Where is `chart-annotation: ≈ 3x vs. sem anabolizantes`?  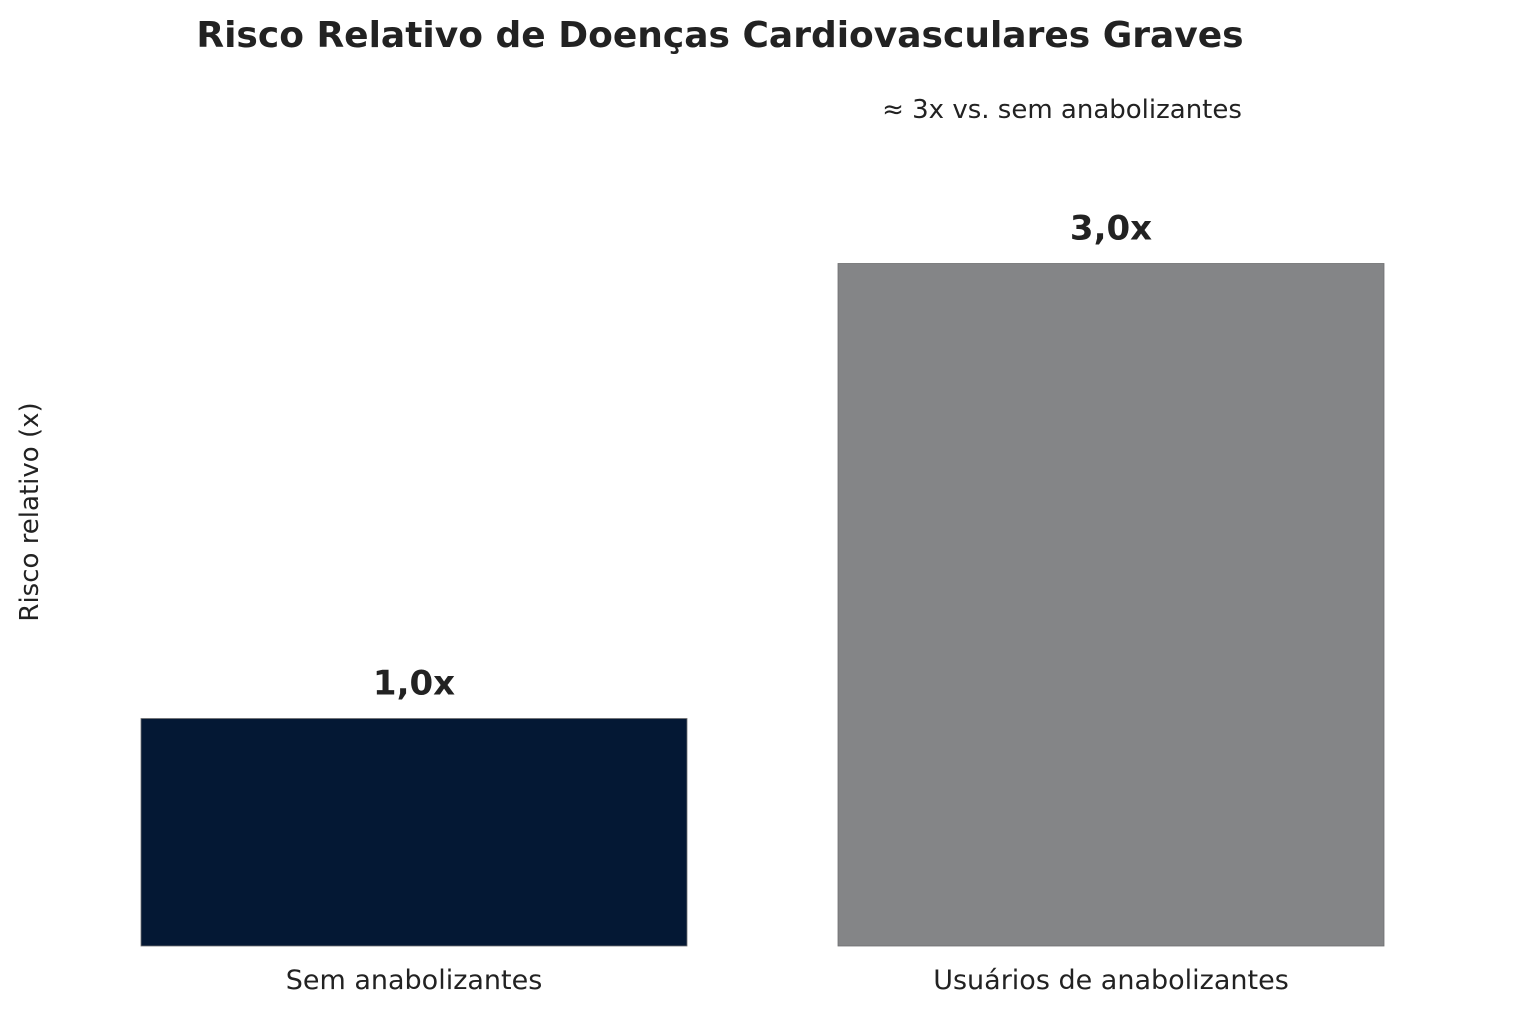
chart-annotation: ≈ 3x vs. sem anabolizantes is located at coordinates (1062, 110).